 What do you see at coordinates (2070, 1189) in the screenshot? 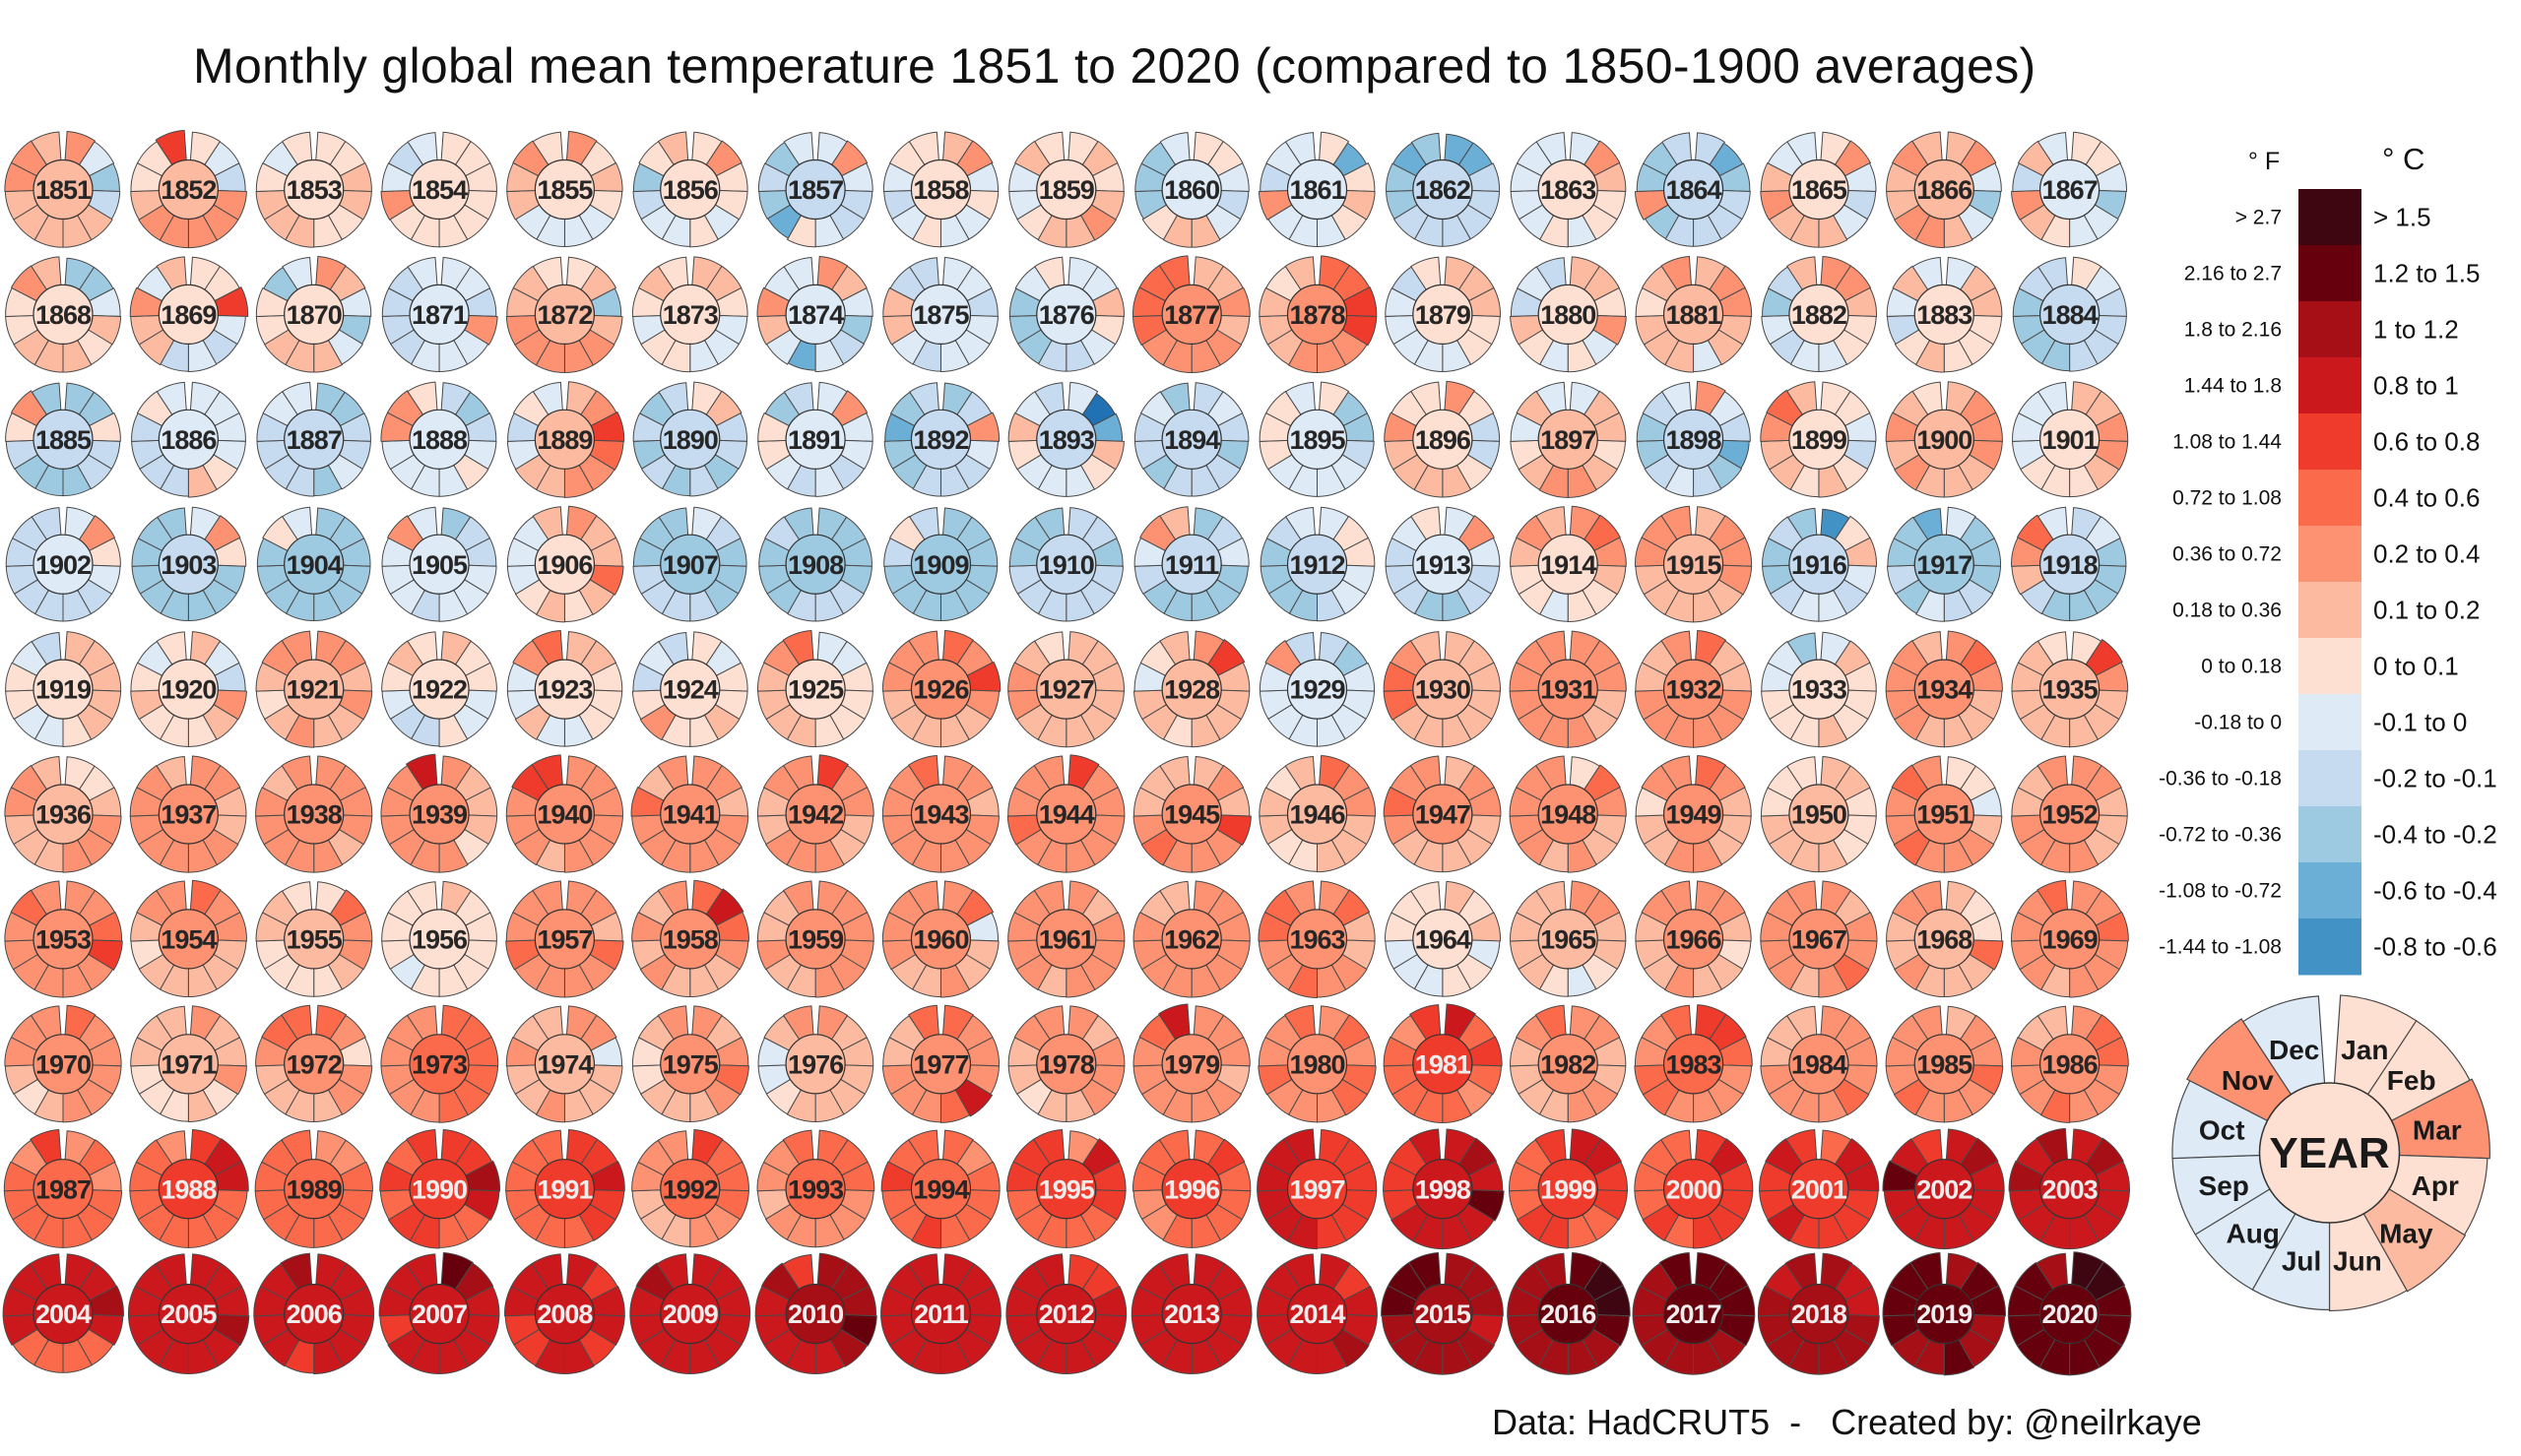
I see `svg-text: 2003` at bounding box center [2070, 1189].